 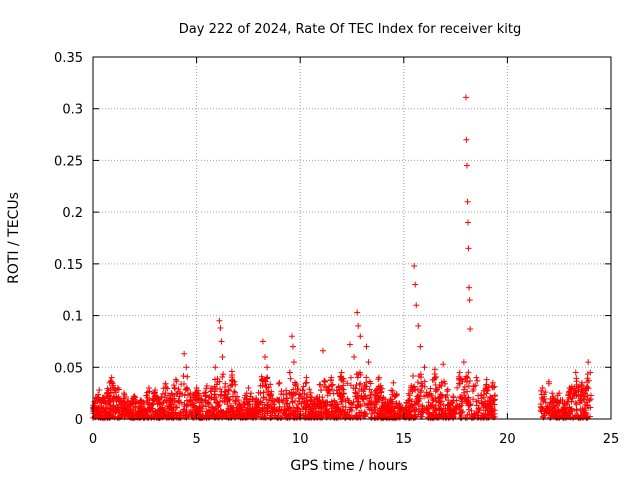 I want to click on y-tick-label: 0, so click(x=79, y=420).